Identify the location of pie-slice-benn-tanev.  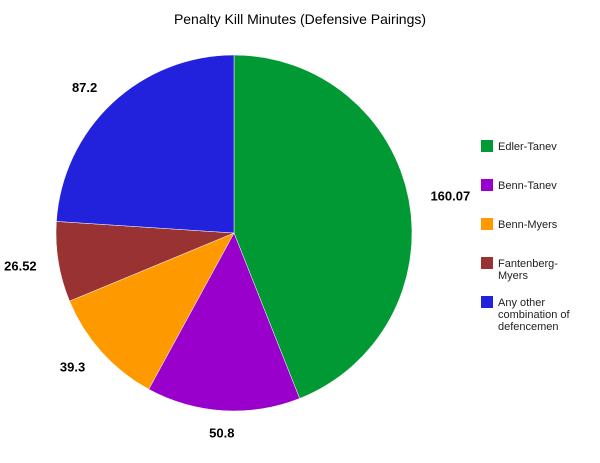
(224, 322).